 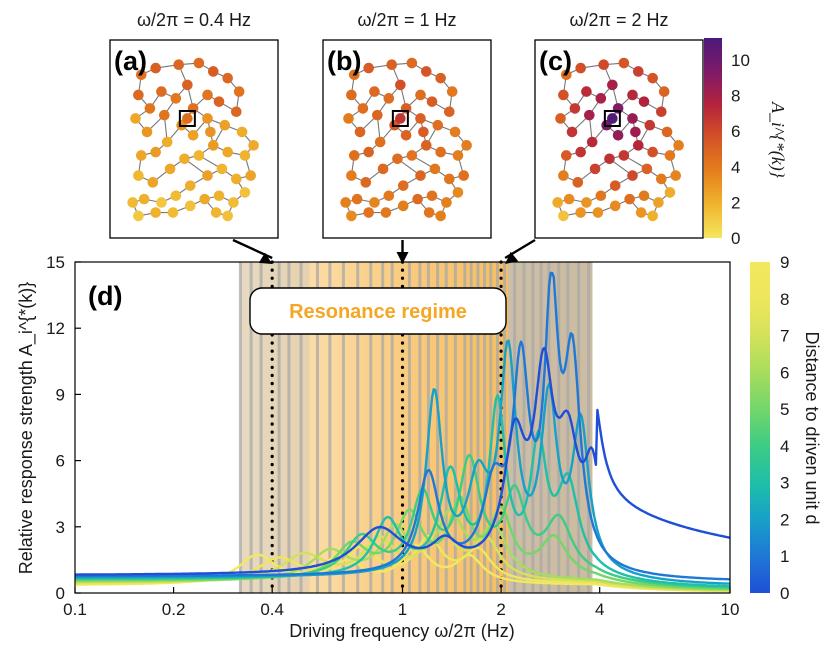 What do you see at coordinates (599, 609) in the screenshot?
I see `x-tick-label: 4` at bounding box center [599, 609].